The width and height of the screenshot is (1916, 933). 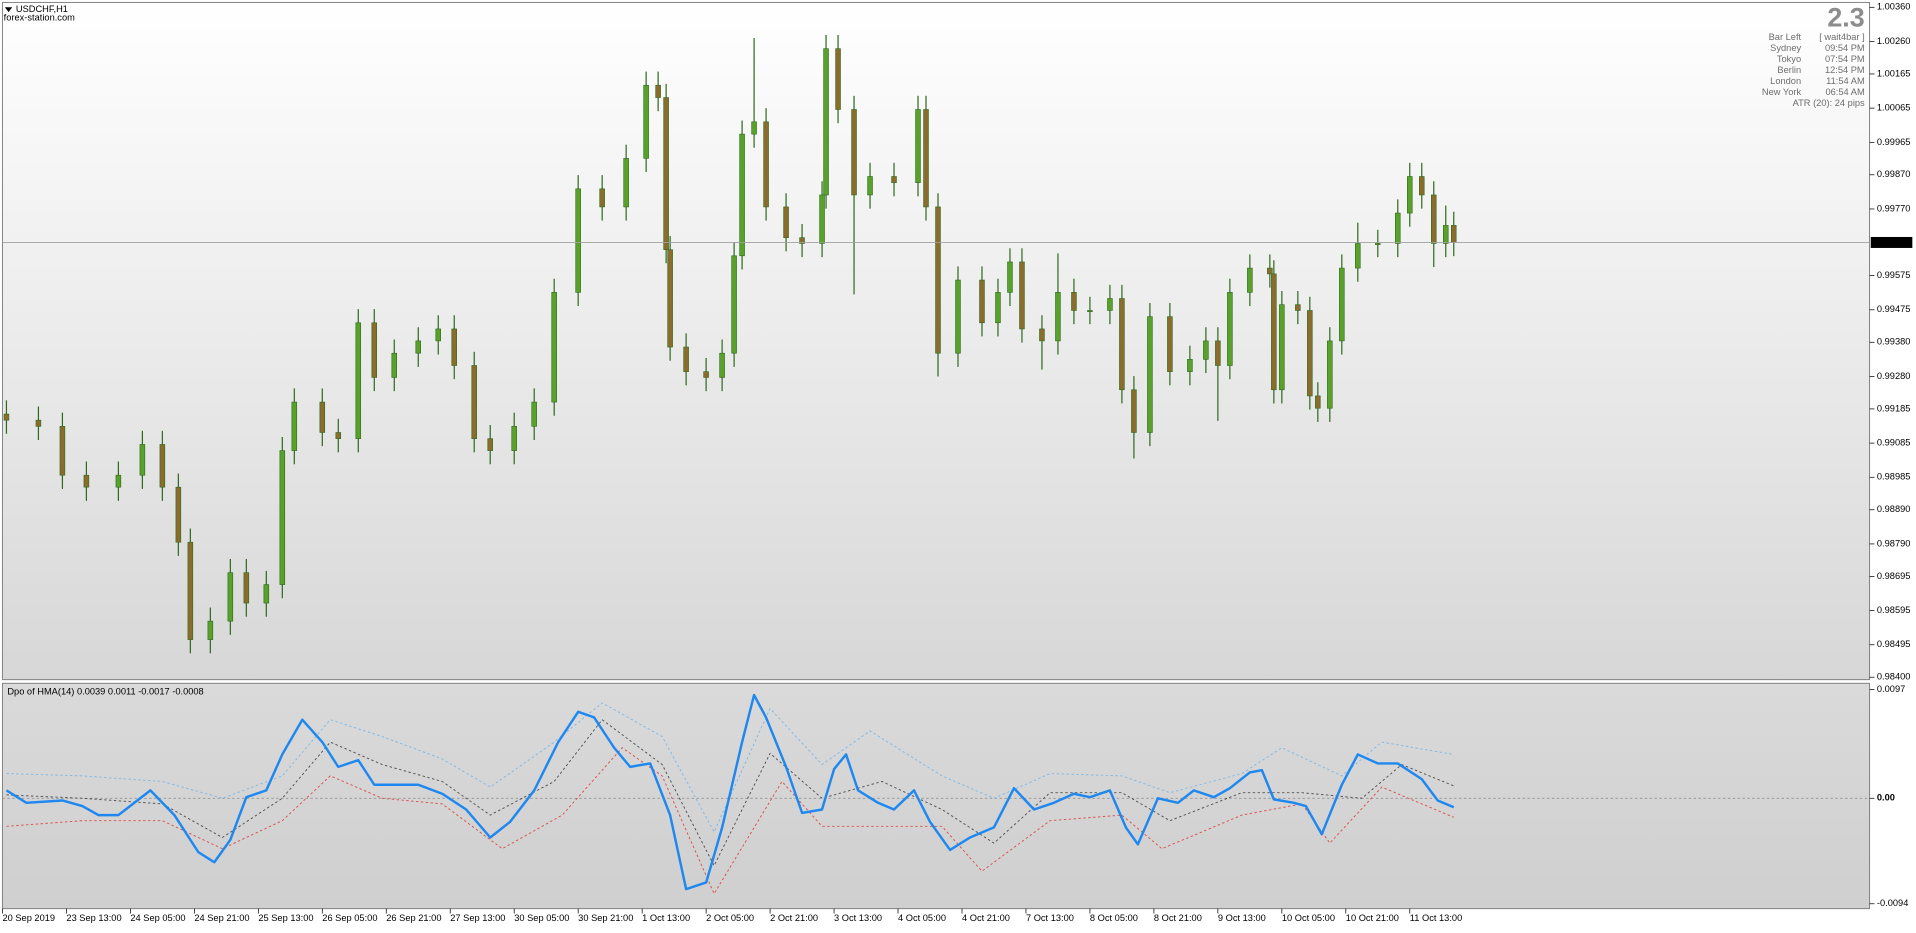 I want to click on x-tick-label: 24 Sep 05:00, so click(x=157, y=918).